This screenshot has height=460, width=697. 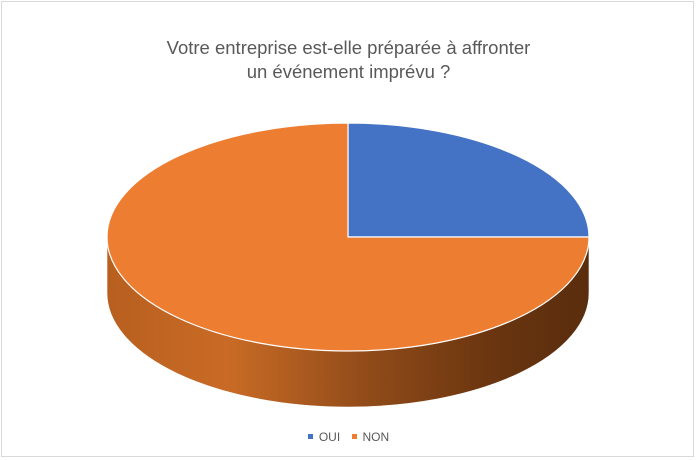 What do you see at coordinates (468, 180) in the screenshot?
I see `pie-slice-oui` at bounding box center [468, 180].